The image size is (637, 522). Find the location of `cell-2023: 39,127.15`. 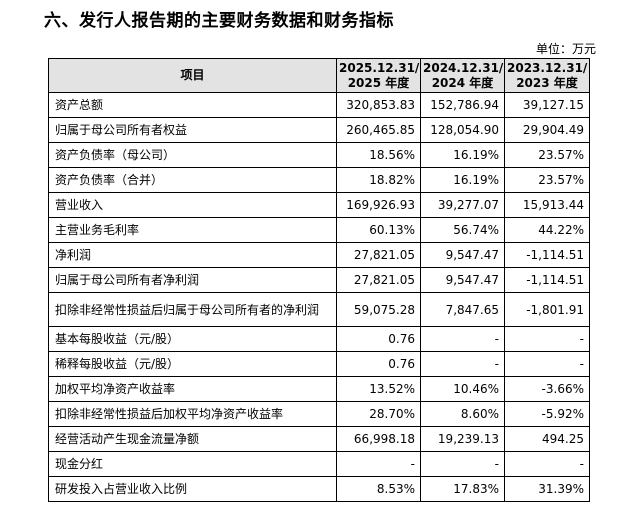

cell-2023: 39,127.15 is located at coordinates (547, 105).